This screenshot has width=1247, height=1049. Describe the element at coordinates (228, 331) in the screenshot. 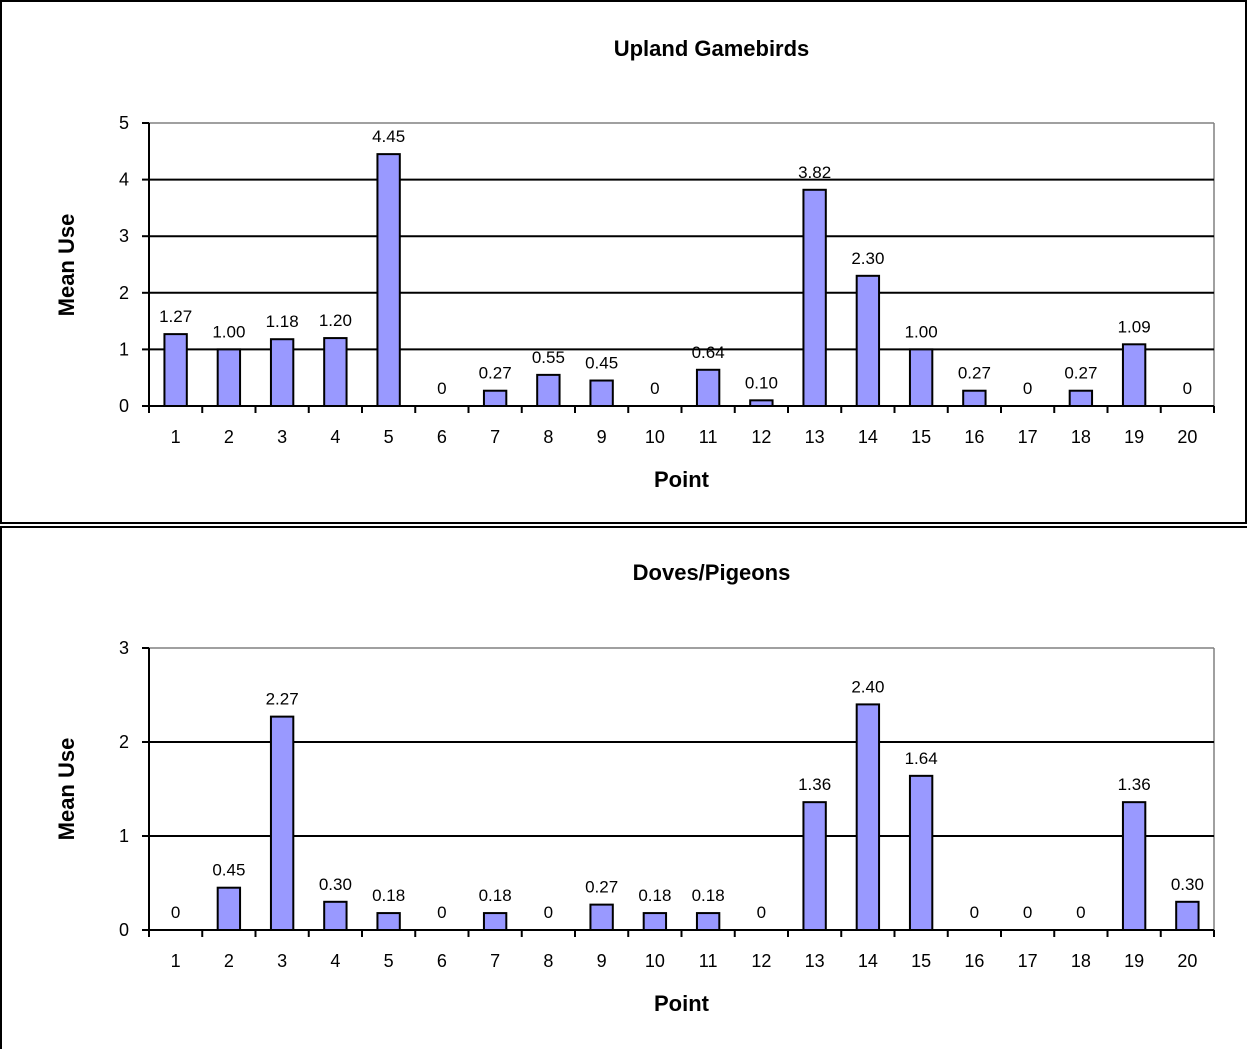

I see `data-label: 1.00` at that location.